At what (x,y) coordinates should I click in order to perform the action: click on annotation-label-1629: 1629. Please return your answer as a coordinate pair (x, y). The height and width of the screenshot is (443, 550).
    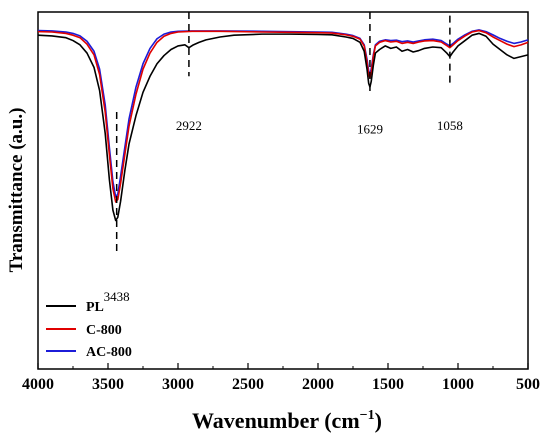
    Looking at the image, I should click on (370, 128).